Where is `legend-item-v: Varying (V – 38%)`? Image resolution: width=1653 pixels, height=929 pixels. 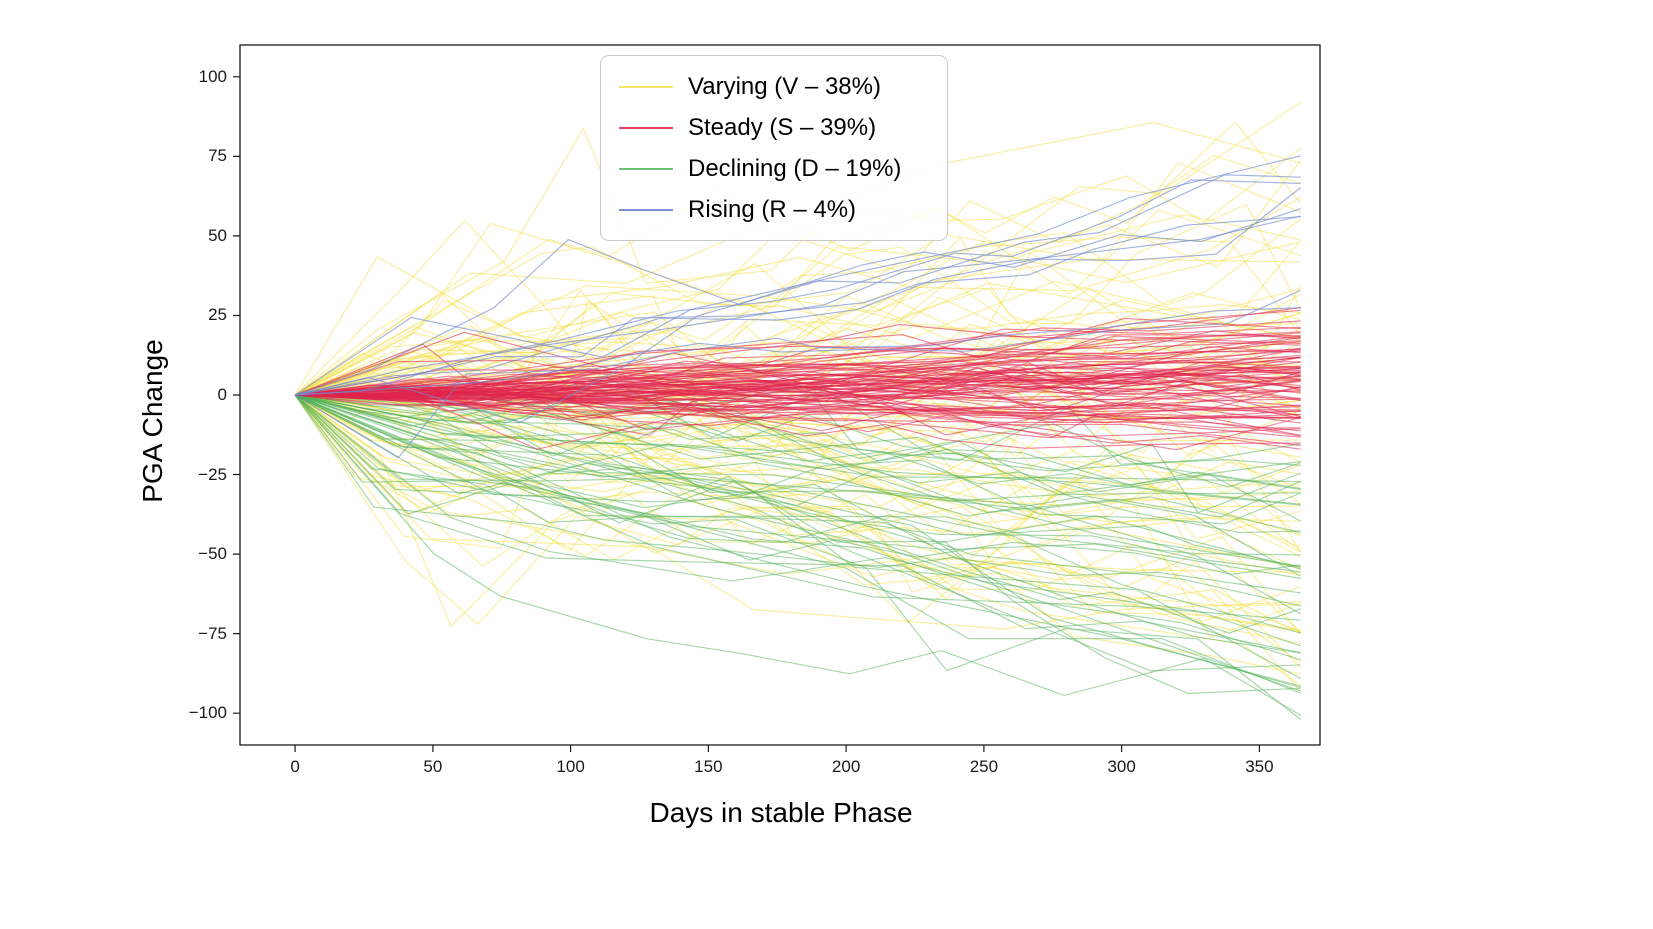
legend-item-v: Varying (V – 38%) is located at coordinates (760, 86).